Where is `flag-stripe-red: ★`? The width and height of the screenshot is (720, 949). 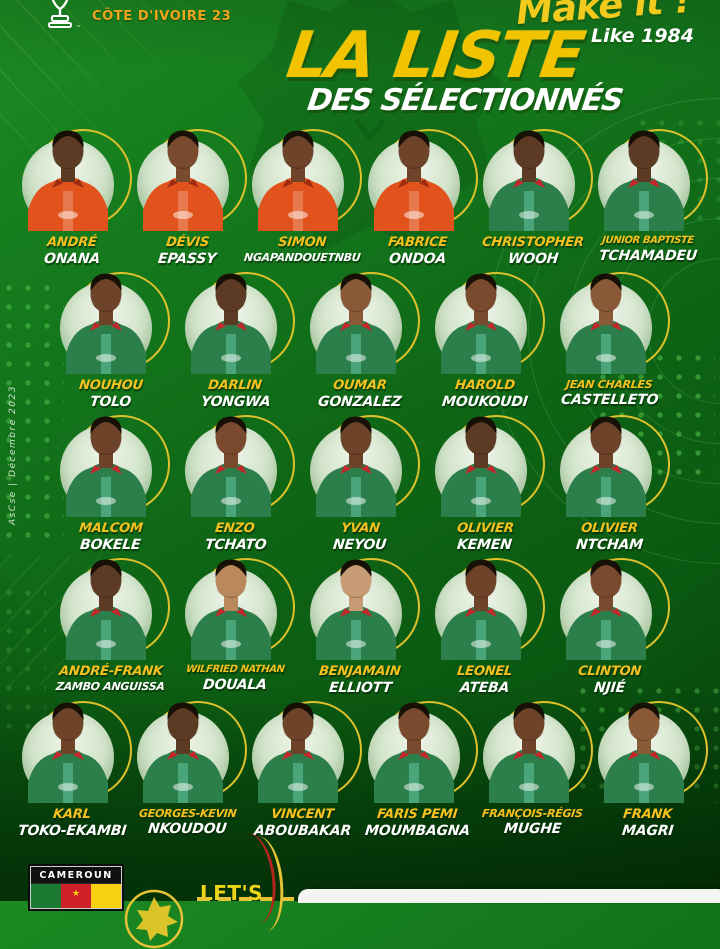
flag-stripe-red: ★ is located at coordinates (76, 896).